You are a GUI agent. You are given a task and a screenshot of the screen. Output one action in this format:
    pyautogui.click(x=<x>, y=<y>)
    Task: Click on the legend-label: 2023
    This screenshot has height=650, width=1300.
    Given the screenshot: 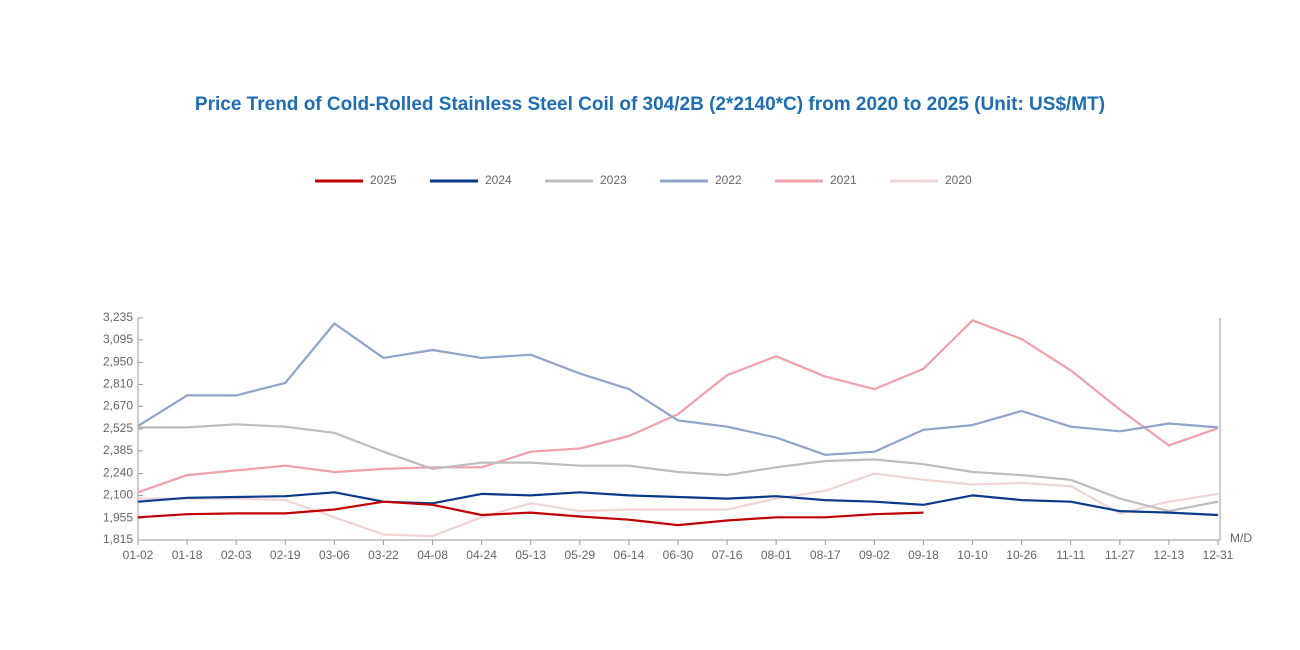 What is the action you would take?
    pyautogui.click(x=613, y=180)
    